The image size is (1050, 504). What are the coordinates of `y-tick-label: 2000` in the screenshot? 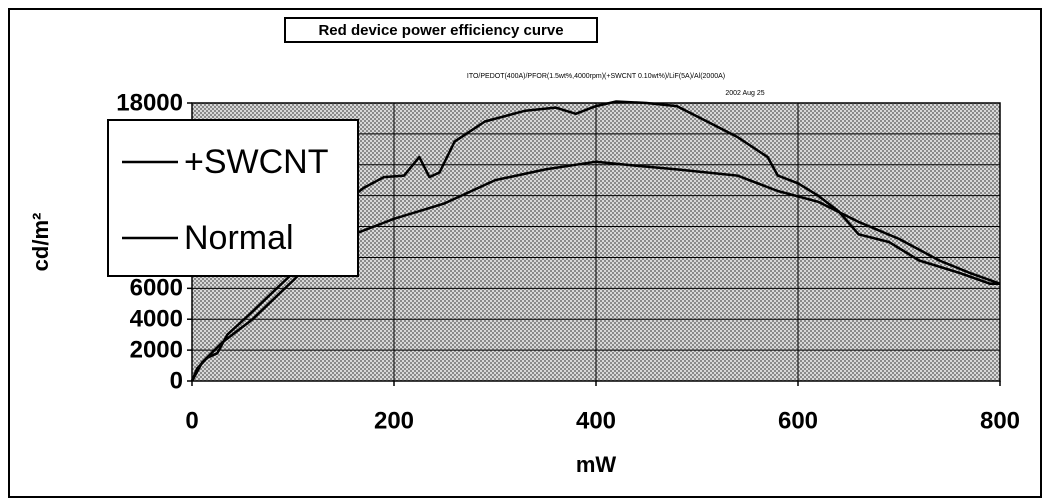 It's located at (156, 349).